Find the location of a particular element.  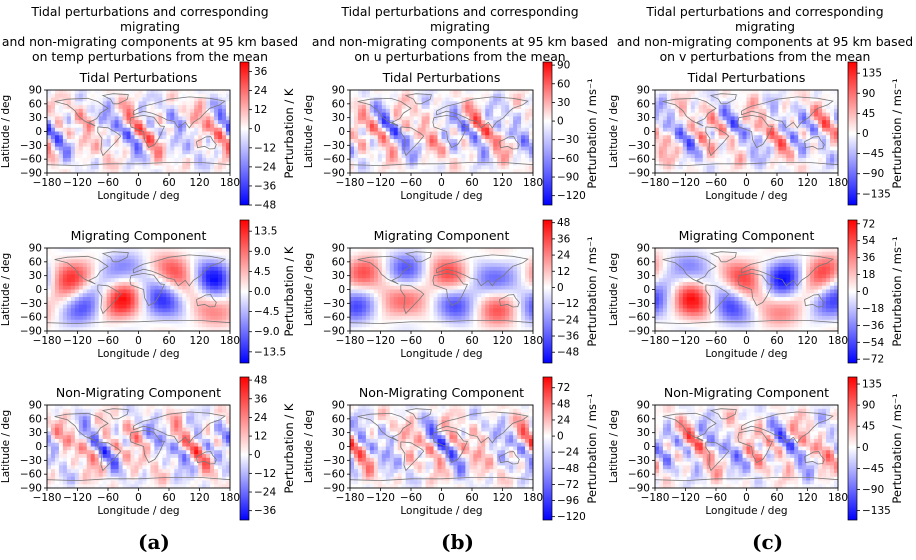

colorbar-tick-label: −135 is located at coordinates (876, 194).